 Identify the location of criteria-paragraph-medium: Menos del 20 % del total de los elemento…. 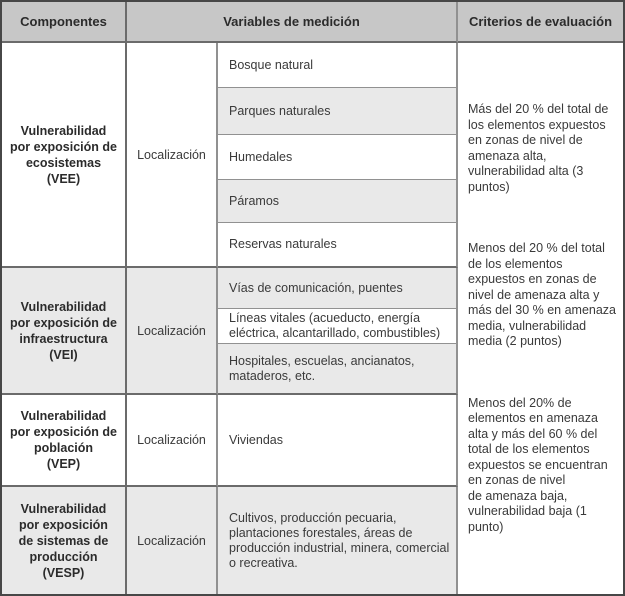
(542, 294).